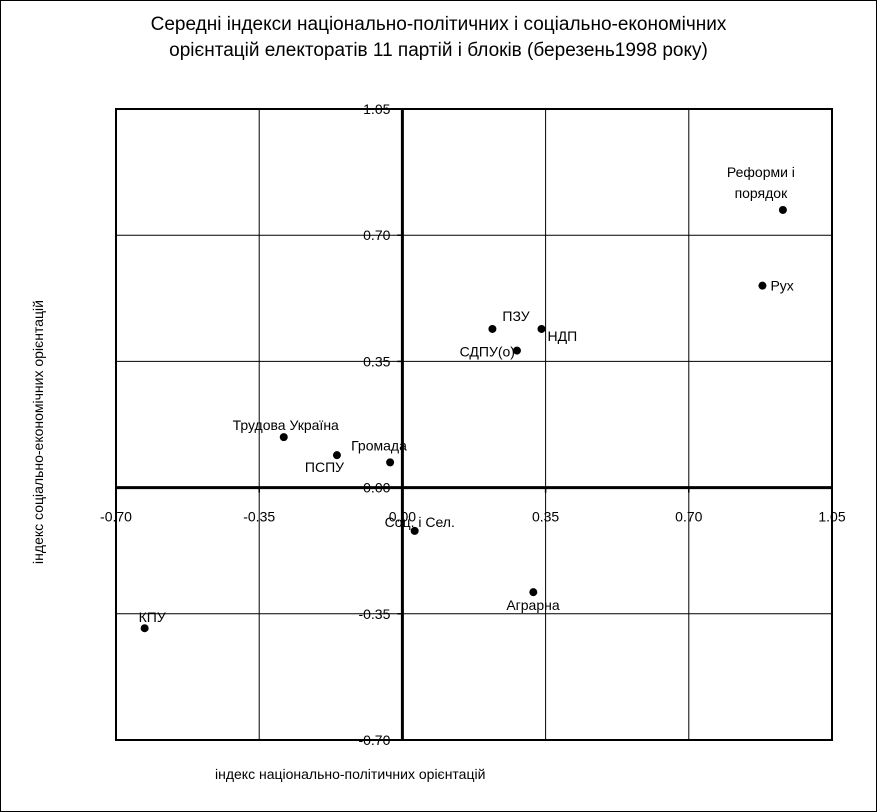  I want to click on data-point-label: НДП, so click(563, 336).